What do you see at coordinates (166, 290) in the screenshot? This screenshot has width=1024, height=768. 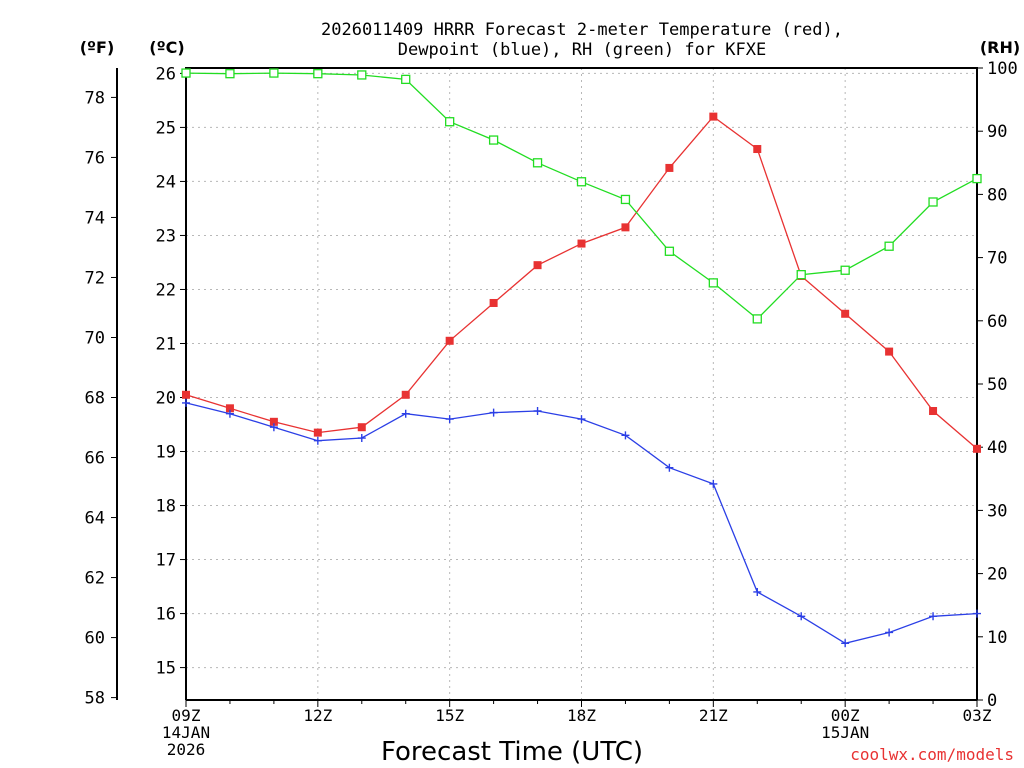 I see `celsius-tick-label: 22` at bounding box center [166, 290].